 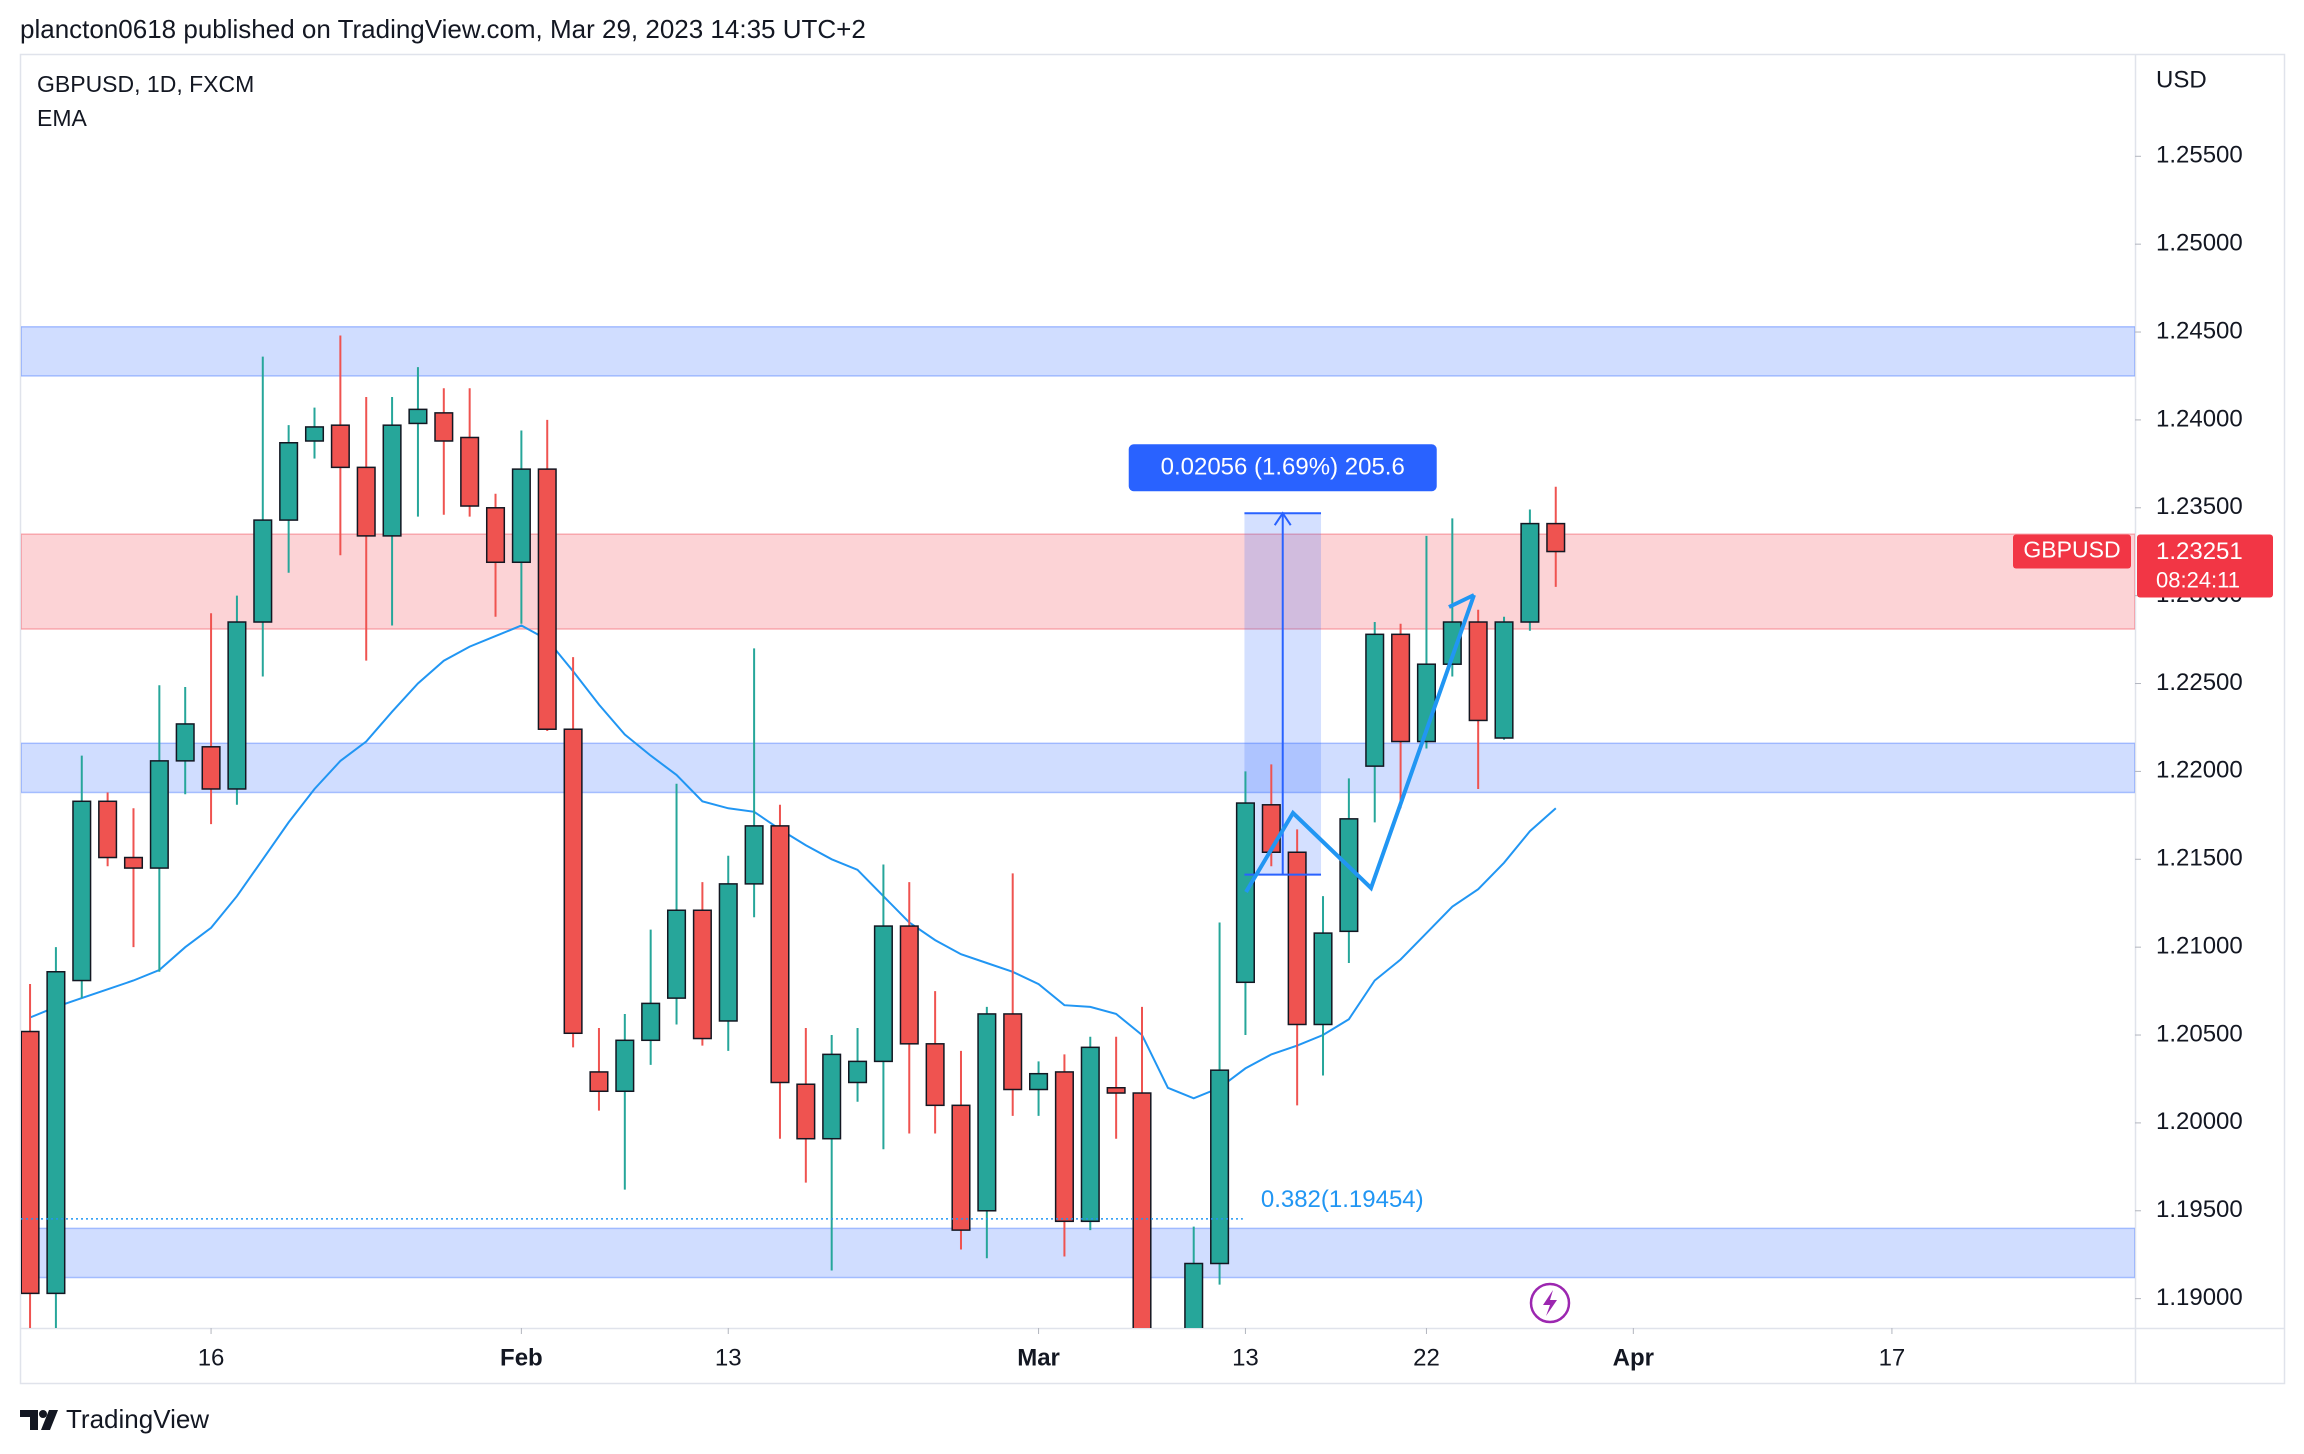 What do you see at coordinates (1342, 1199) in the screenshot?
I see `fib-label: 0.382(1.19454)` at bounding box center [1342, 1199].